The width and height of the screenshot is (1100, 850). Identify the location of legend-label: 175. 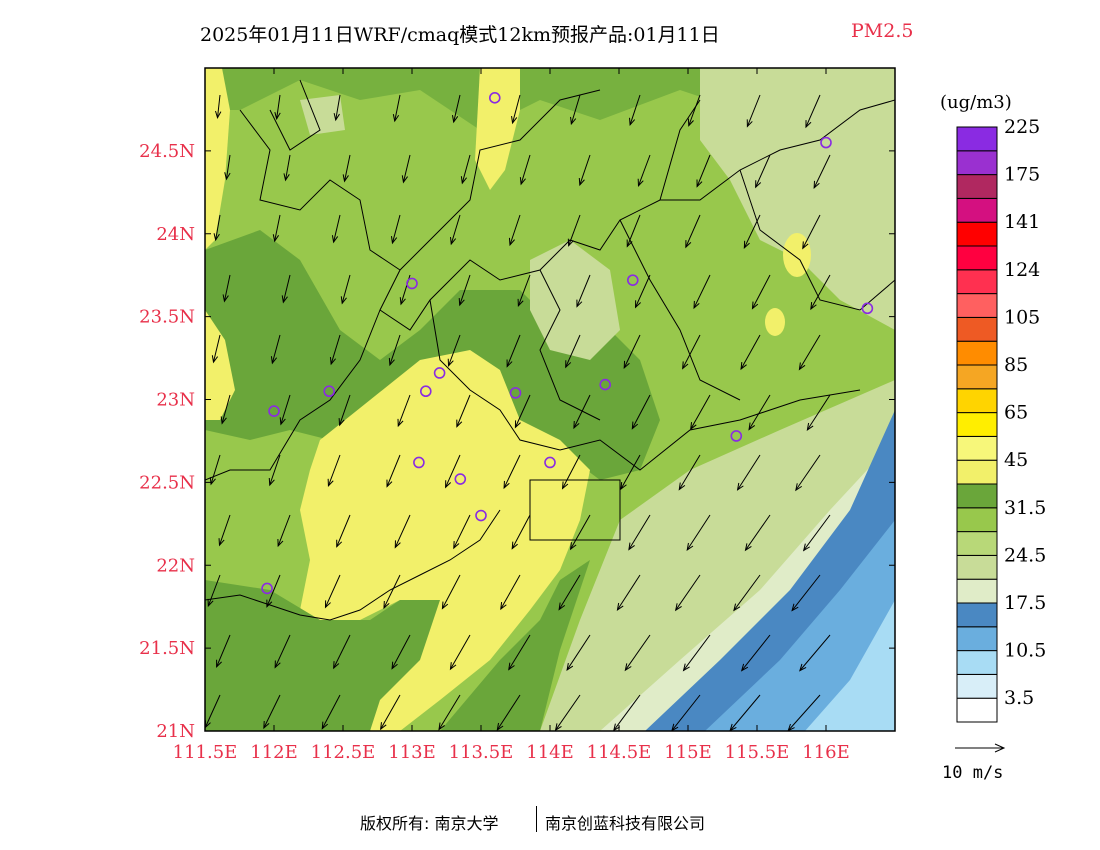
(1022, 175).